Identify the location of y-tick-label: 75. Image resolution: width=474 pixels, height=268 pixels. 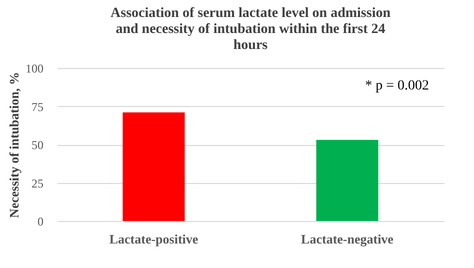
(38, 107).